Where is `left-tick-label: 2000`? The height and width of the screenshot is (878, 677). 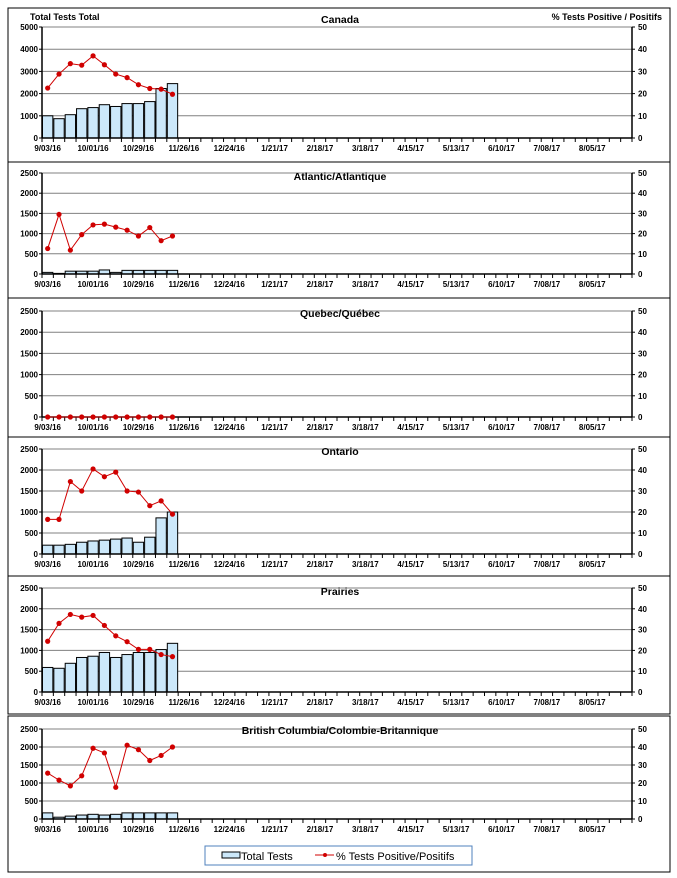
left-tick-label: 2000 is located at coordinates (29, 470).